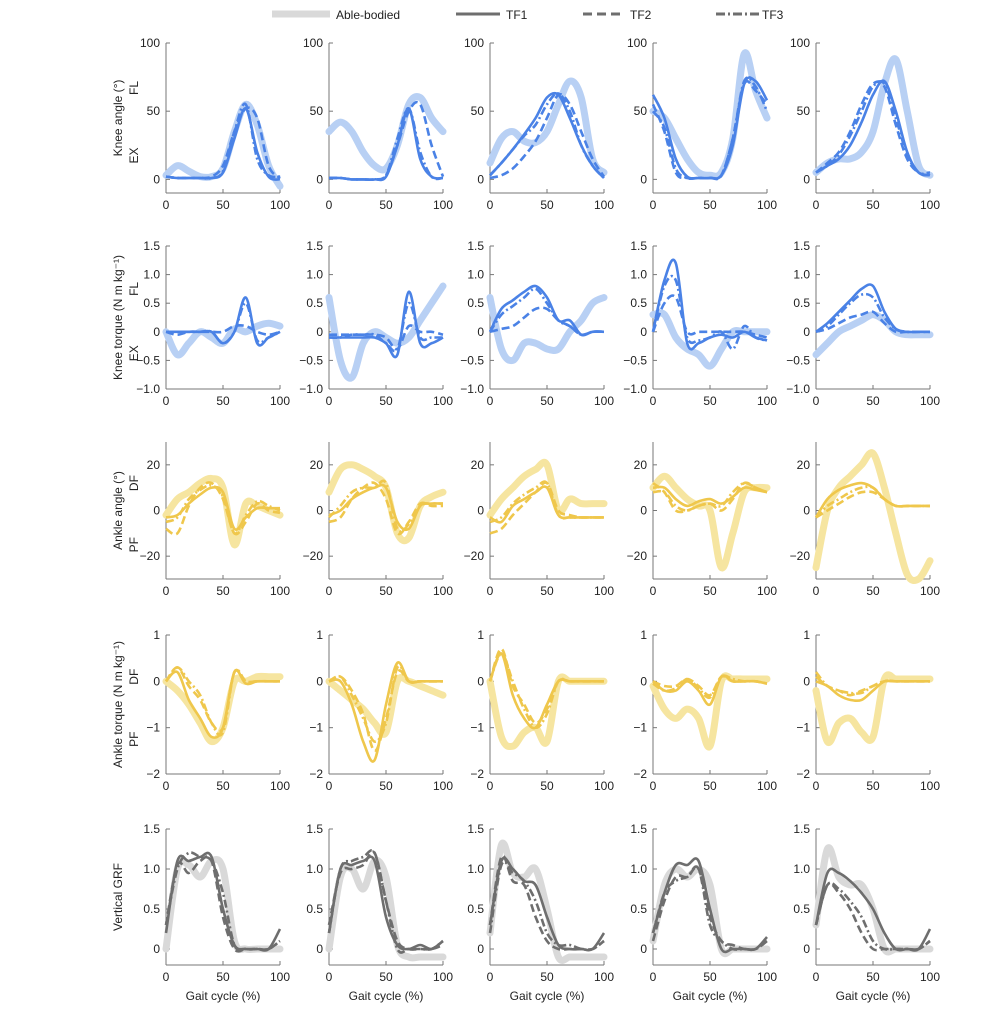  What do you see at coordinates (705, 710) in the screenshot?
I see `panel-r4-c4: −2 −1 0 1 0 50 100` at bounding box center [705, 710].